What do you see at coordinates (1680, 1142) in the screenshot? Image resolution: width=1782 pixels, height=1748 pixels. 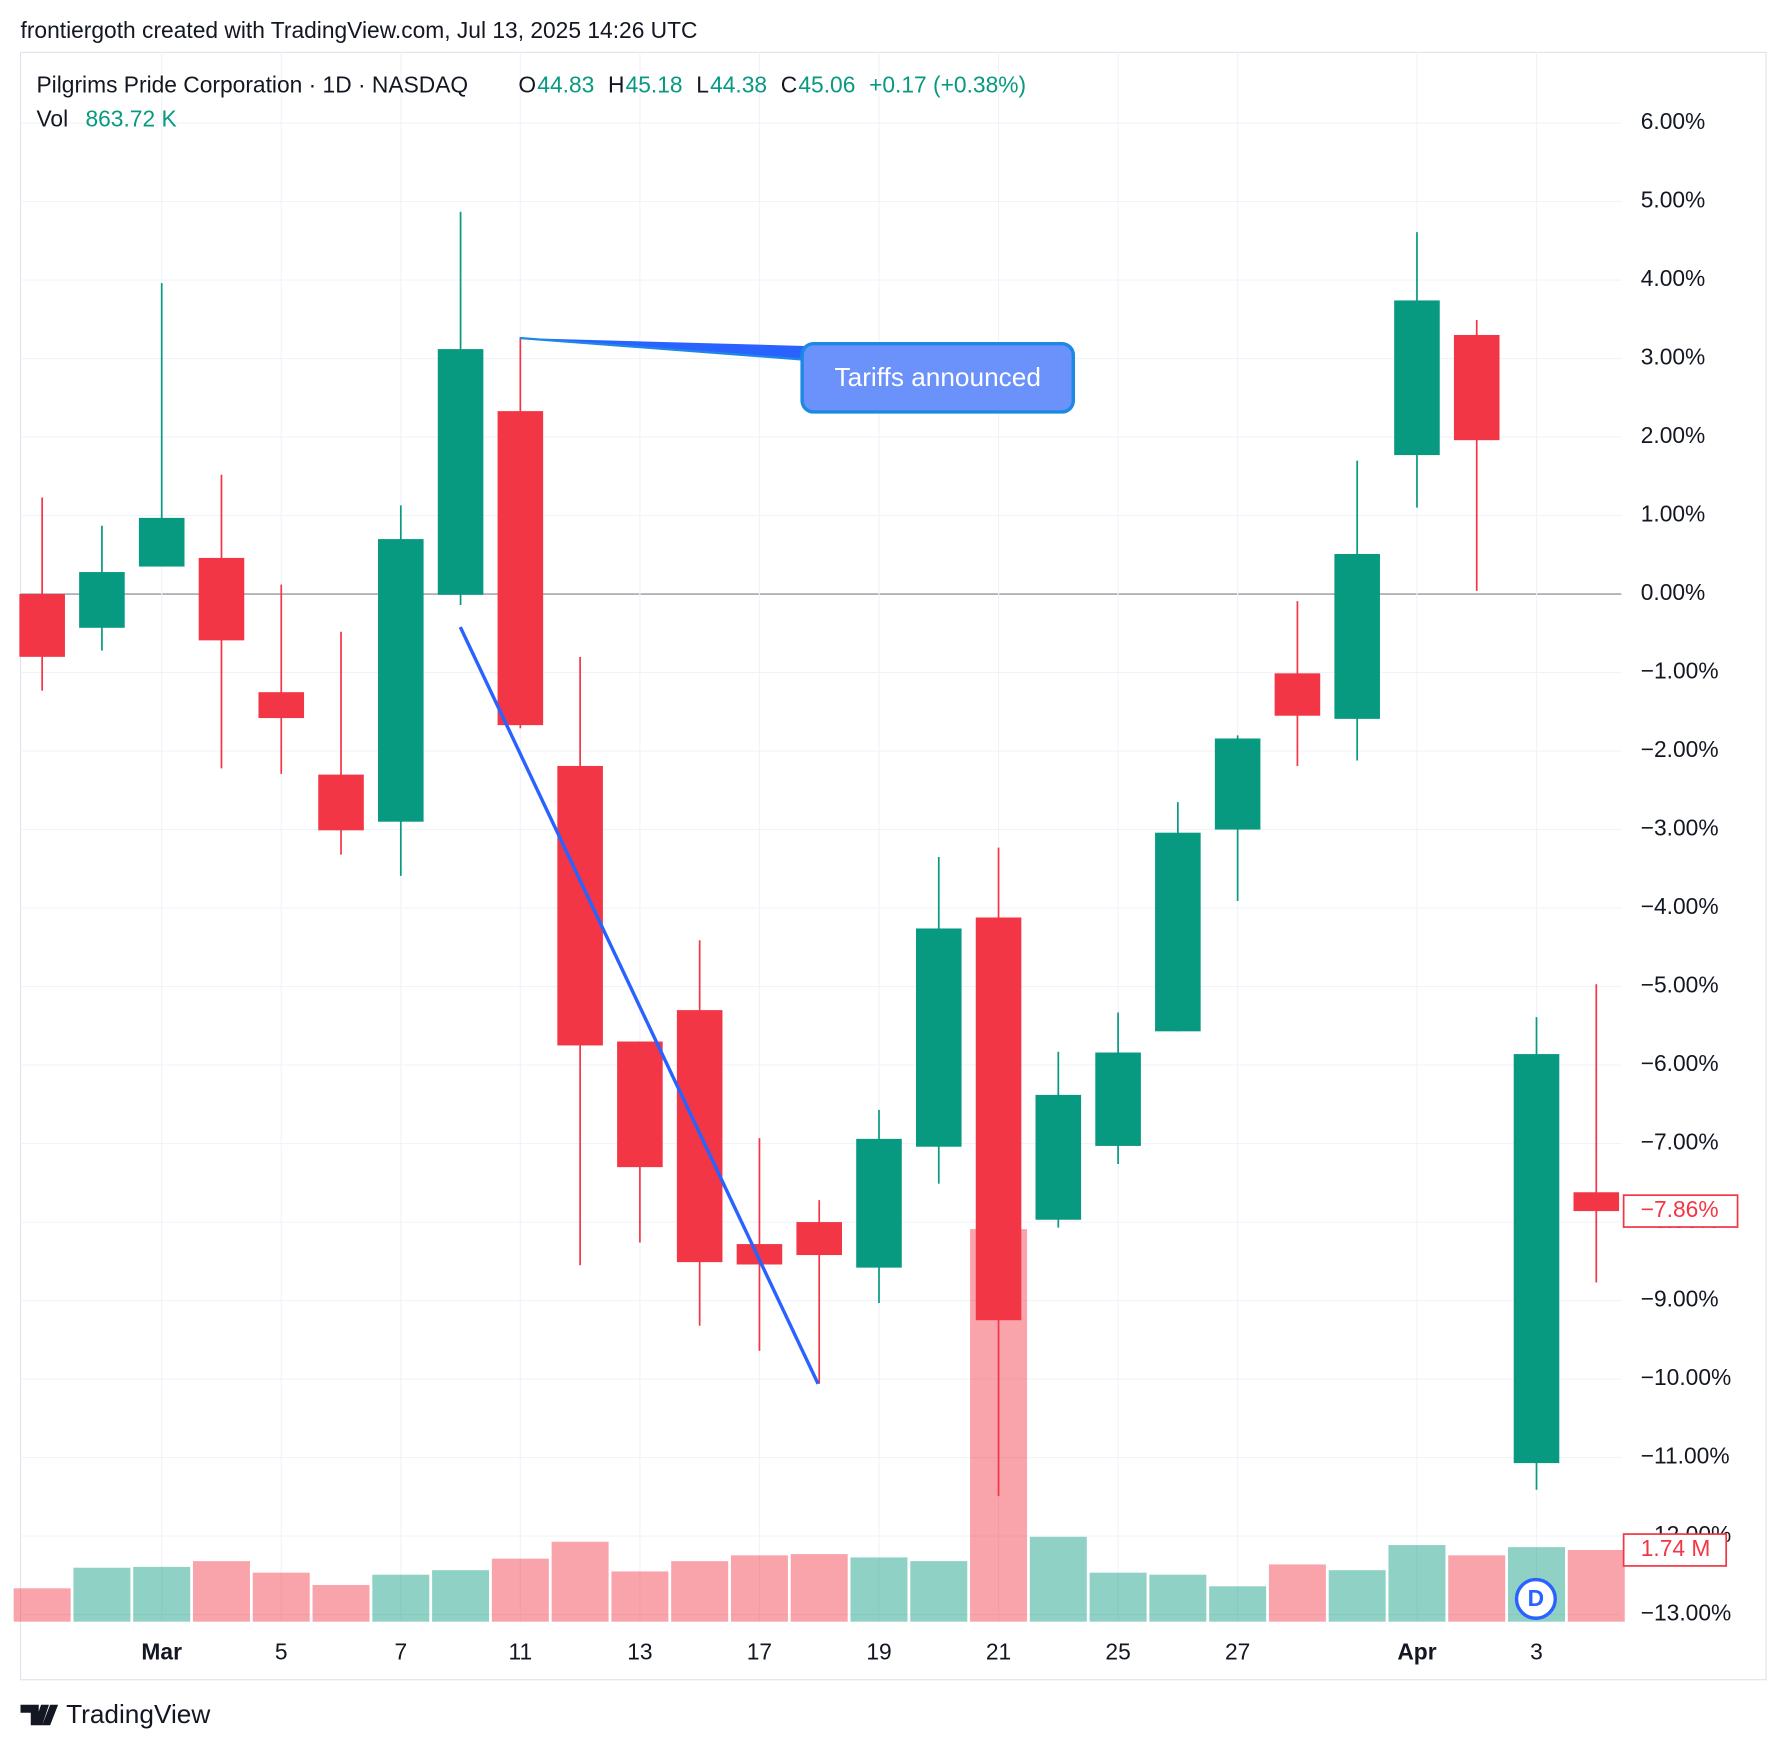 I see `y-tick-label: −7.00%` at bounding box center [1680, 1142].